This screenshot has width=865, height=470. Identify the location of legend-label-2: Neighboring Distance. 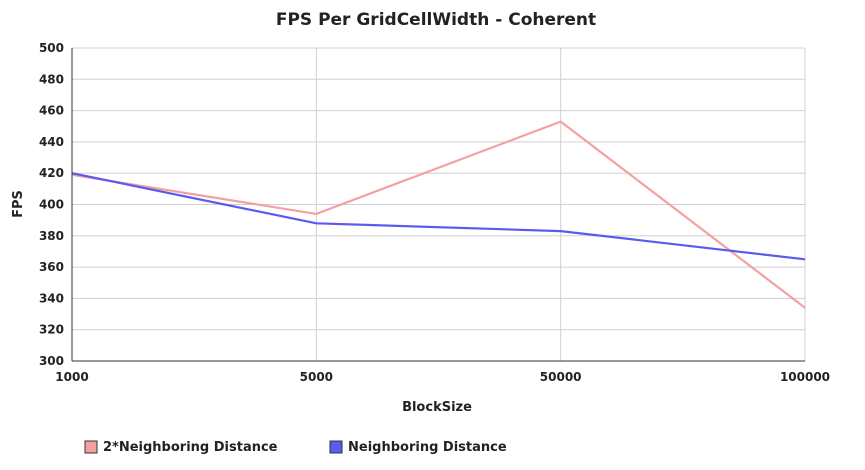
(427, 447).